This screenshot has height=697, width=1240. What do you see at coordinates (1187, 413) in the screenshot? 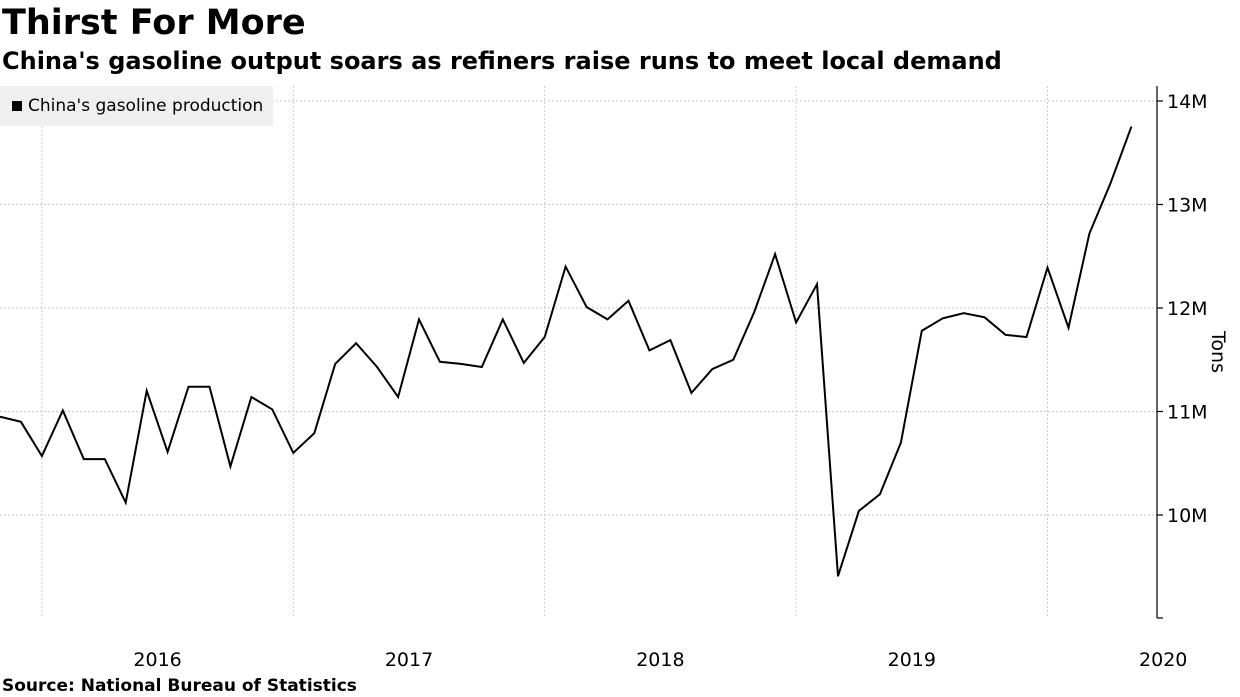
I see `y-tick-label: 11M` at bounding box center [1187, 413].